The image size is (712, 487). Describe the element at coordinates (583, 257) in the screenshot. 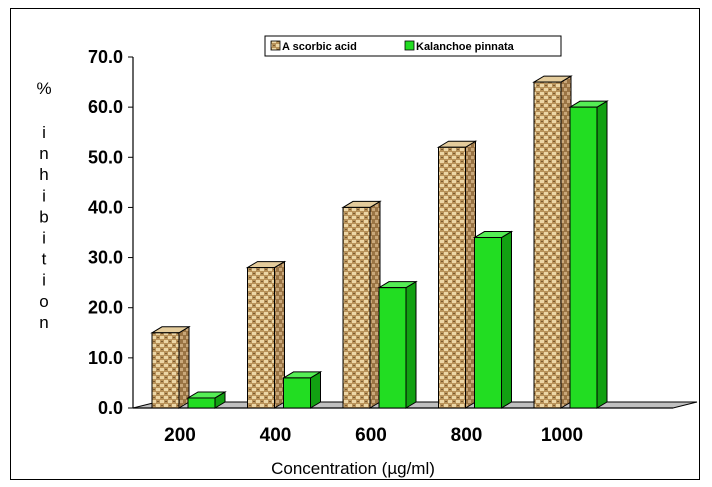

I see `bar-kalanchoe-1000-front` at that location.